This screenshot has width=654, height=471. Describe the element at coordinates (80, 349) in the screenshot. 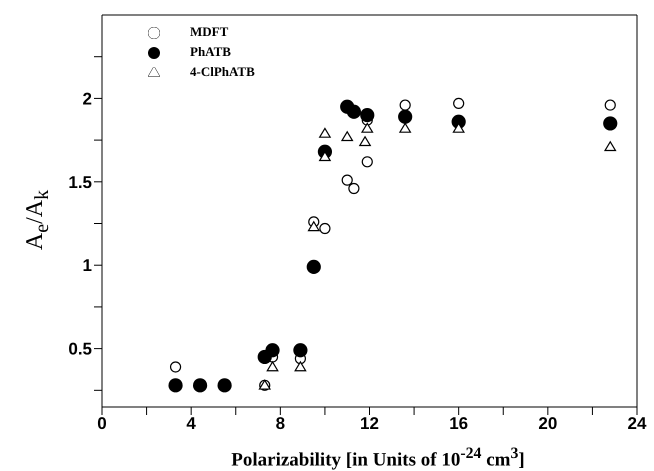

I see `y-tick-label: 0.5` at that location.